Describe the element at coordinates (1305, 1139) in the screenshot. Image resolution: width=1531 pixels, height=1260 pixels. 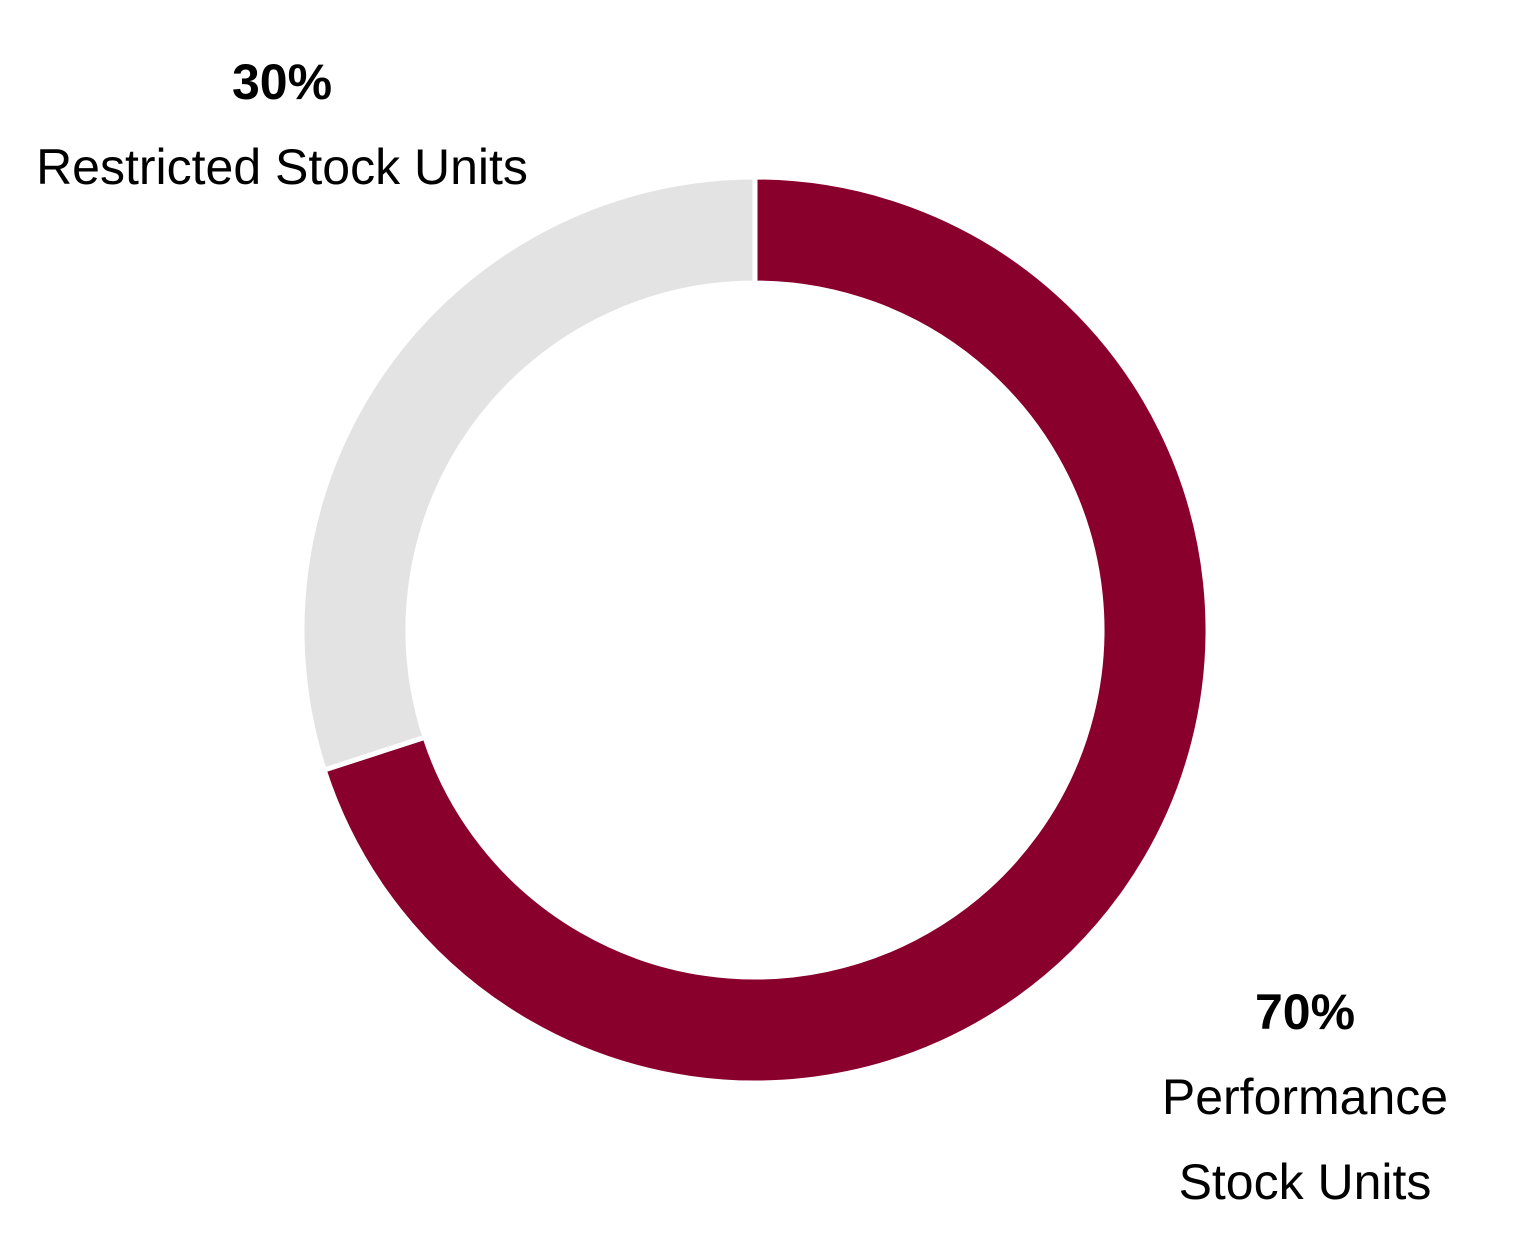
I see `category-label: Performance Stock Units` at that location.